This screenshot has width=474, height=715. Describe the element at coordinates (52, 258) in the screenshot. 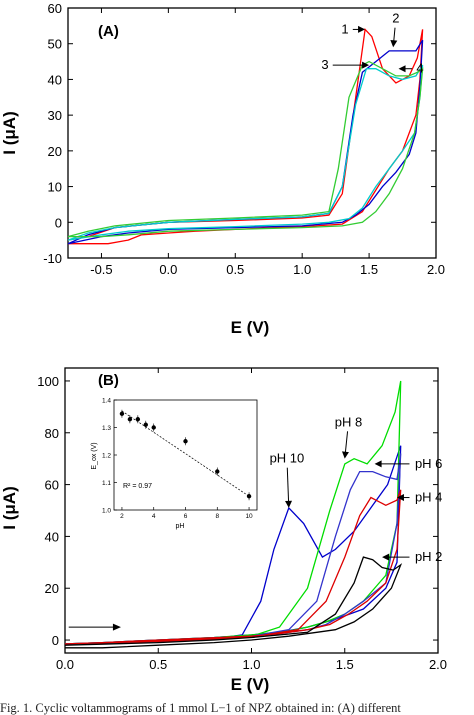

I see `panel-a-y-tick-label: -10` at that location.